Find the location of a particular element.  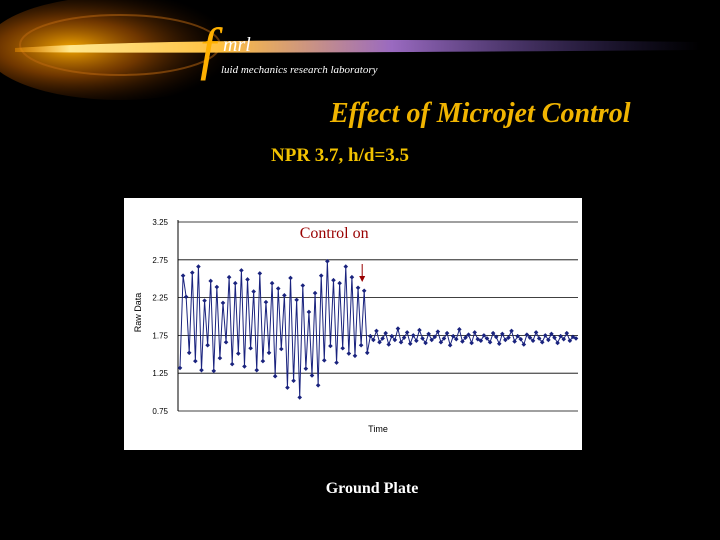

y-tick-label: 3.25 is located at coordinates (160, 222).